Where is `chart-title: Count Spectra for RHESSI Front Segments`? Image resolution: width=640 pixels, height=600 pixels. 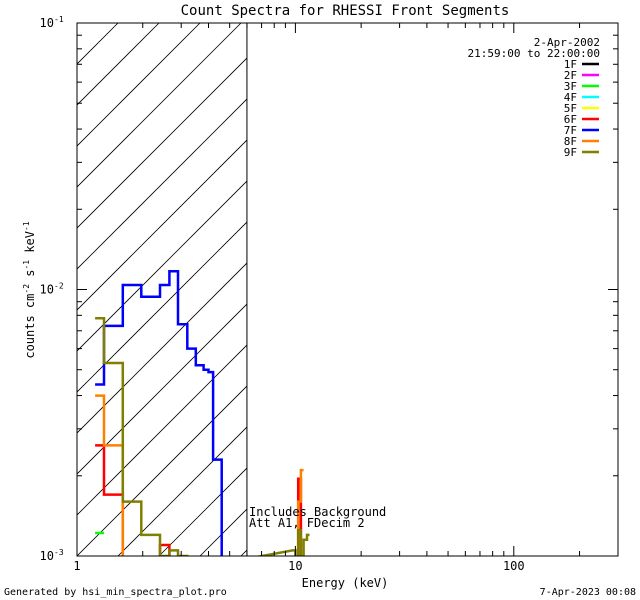
chart-title: Count Spectra for RHESSI Front Segments is located at coordinates (345, 11).